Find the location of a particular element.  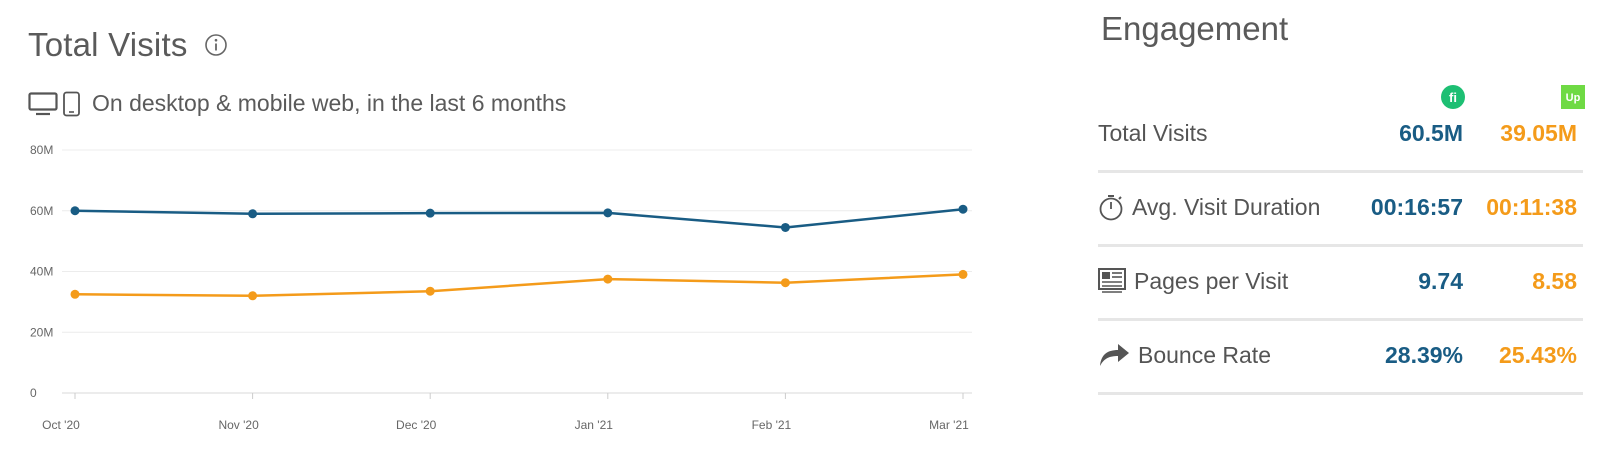

metric-label: Avg. Visit Duration is located at coordinates (1340, 207).